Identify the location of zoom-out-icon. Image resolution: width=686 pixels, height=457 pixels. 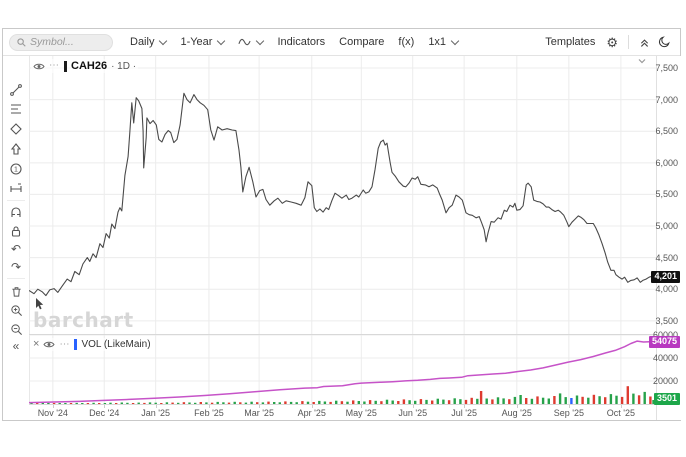
(16, 329).